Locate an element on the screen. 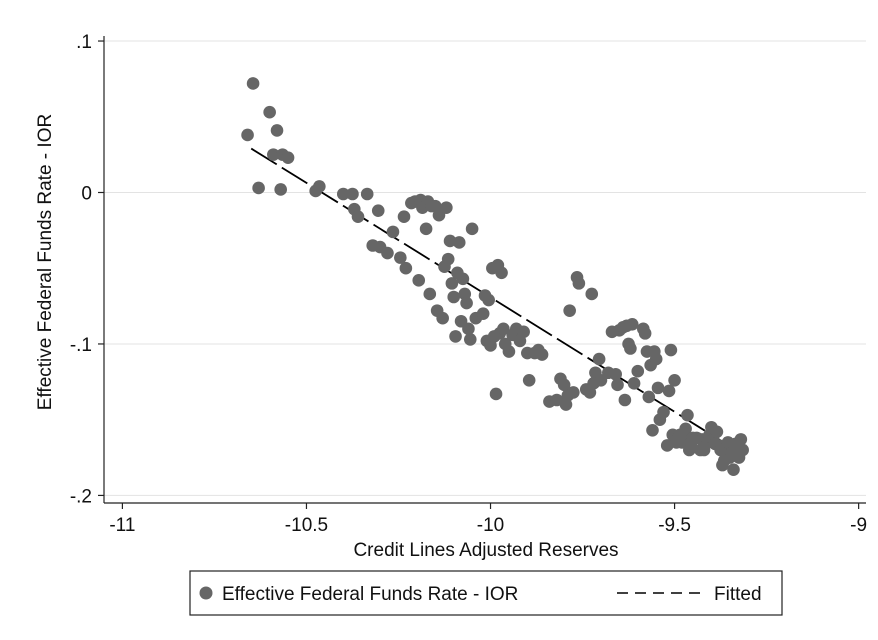 This screenshot has height=640, width=878. y-tick-label: 0 is located at coordinates (86, 193).